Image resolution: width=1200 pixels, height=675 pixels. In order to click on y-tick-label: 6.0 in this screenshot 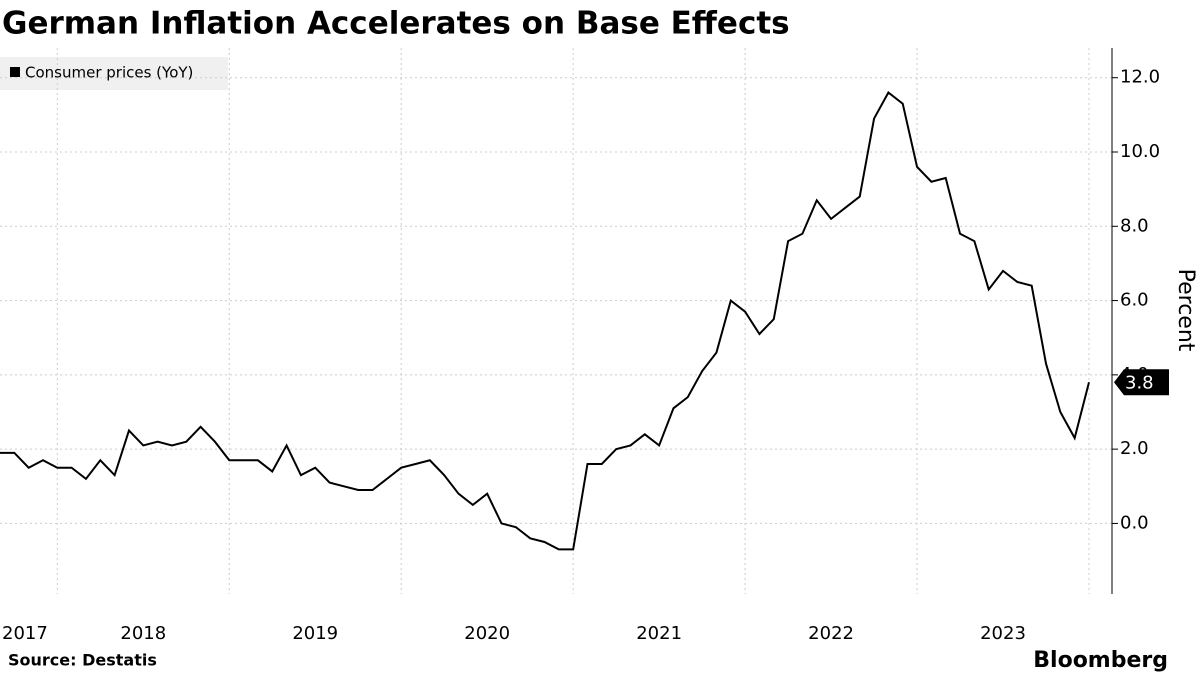, I will do `click(1134, 300)`.